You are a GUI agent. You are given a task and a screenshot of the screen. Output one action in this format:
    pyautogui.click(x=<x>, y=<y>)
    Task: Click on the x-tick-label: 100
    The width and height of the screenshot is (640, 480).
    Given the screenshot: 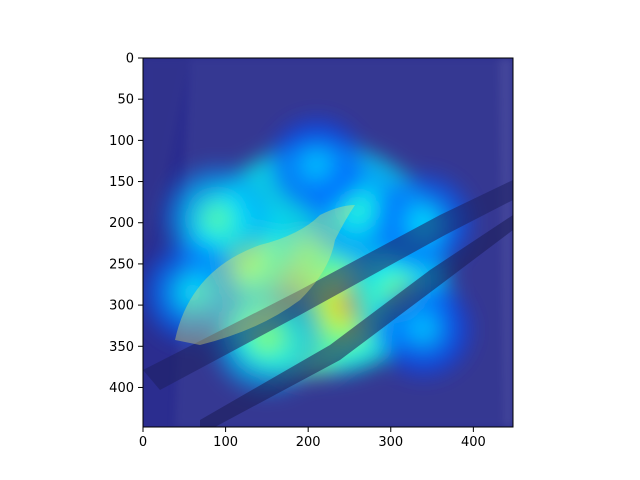 What is the action you would take?
    pyautogui.click(x=225, y=442)
    